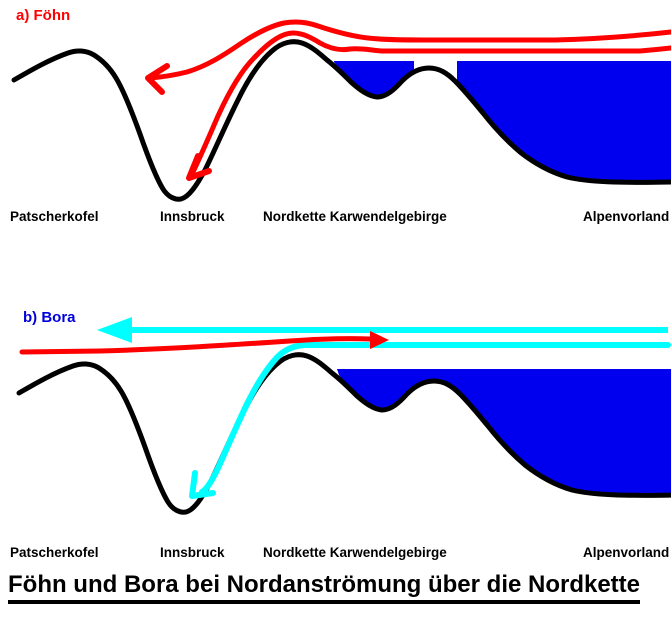 The image size is (671, 625). What do you see at coordinates (626, 216) in the screenshot?
I see `axis-label-alpenvorland-a: Alpenvorland` at bounding box center [626, 216].